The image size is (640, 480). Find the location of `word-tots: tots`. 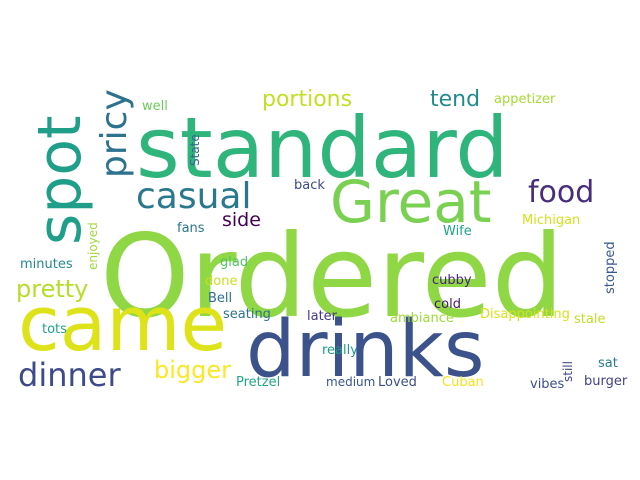

word-tots: tots is located at coordinates (54, 329).